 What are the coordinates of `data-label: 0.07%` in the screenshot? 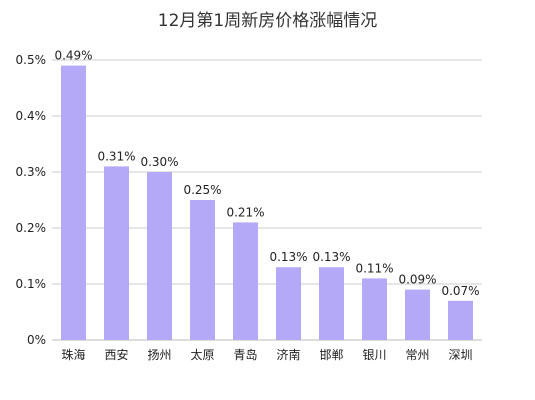 It's located at (460, 291).